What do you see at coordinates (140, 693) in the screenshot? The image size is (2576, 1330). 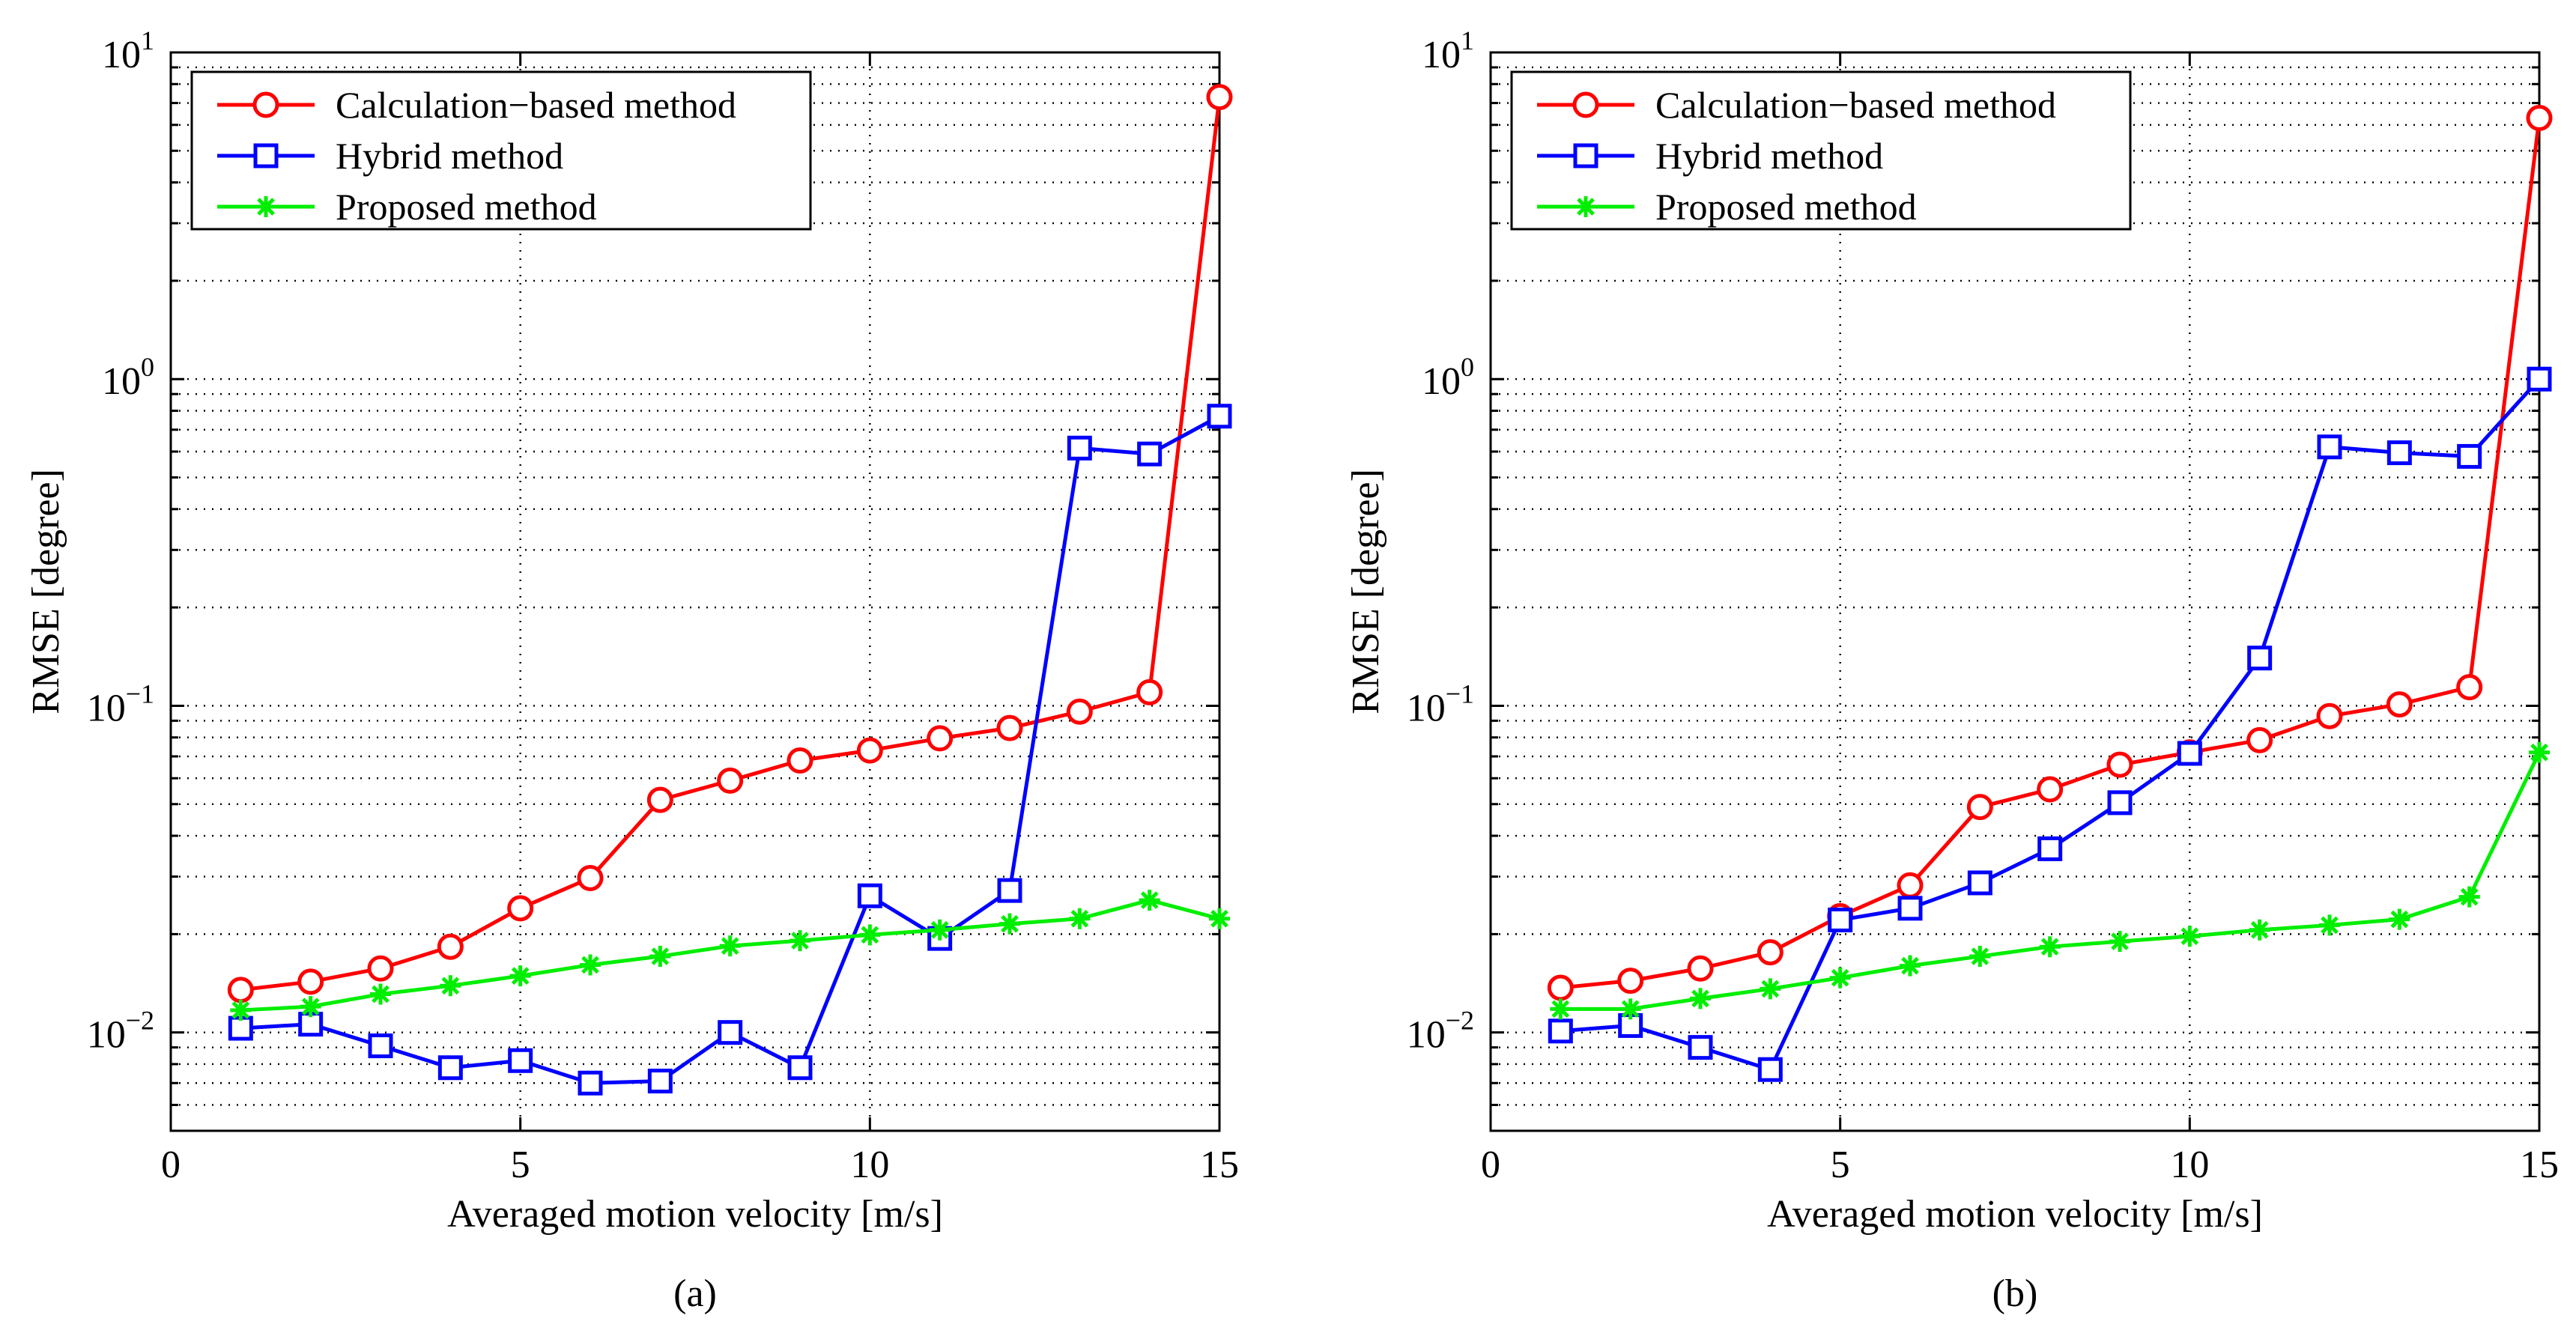 I see `y-tick-label-exponent: −1` at bounding box center [140, 693].